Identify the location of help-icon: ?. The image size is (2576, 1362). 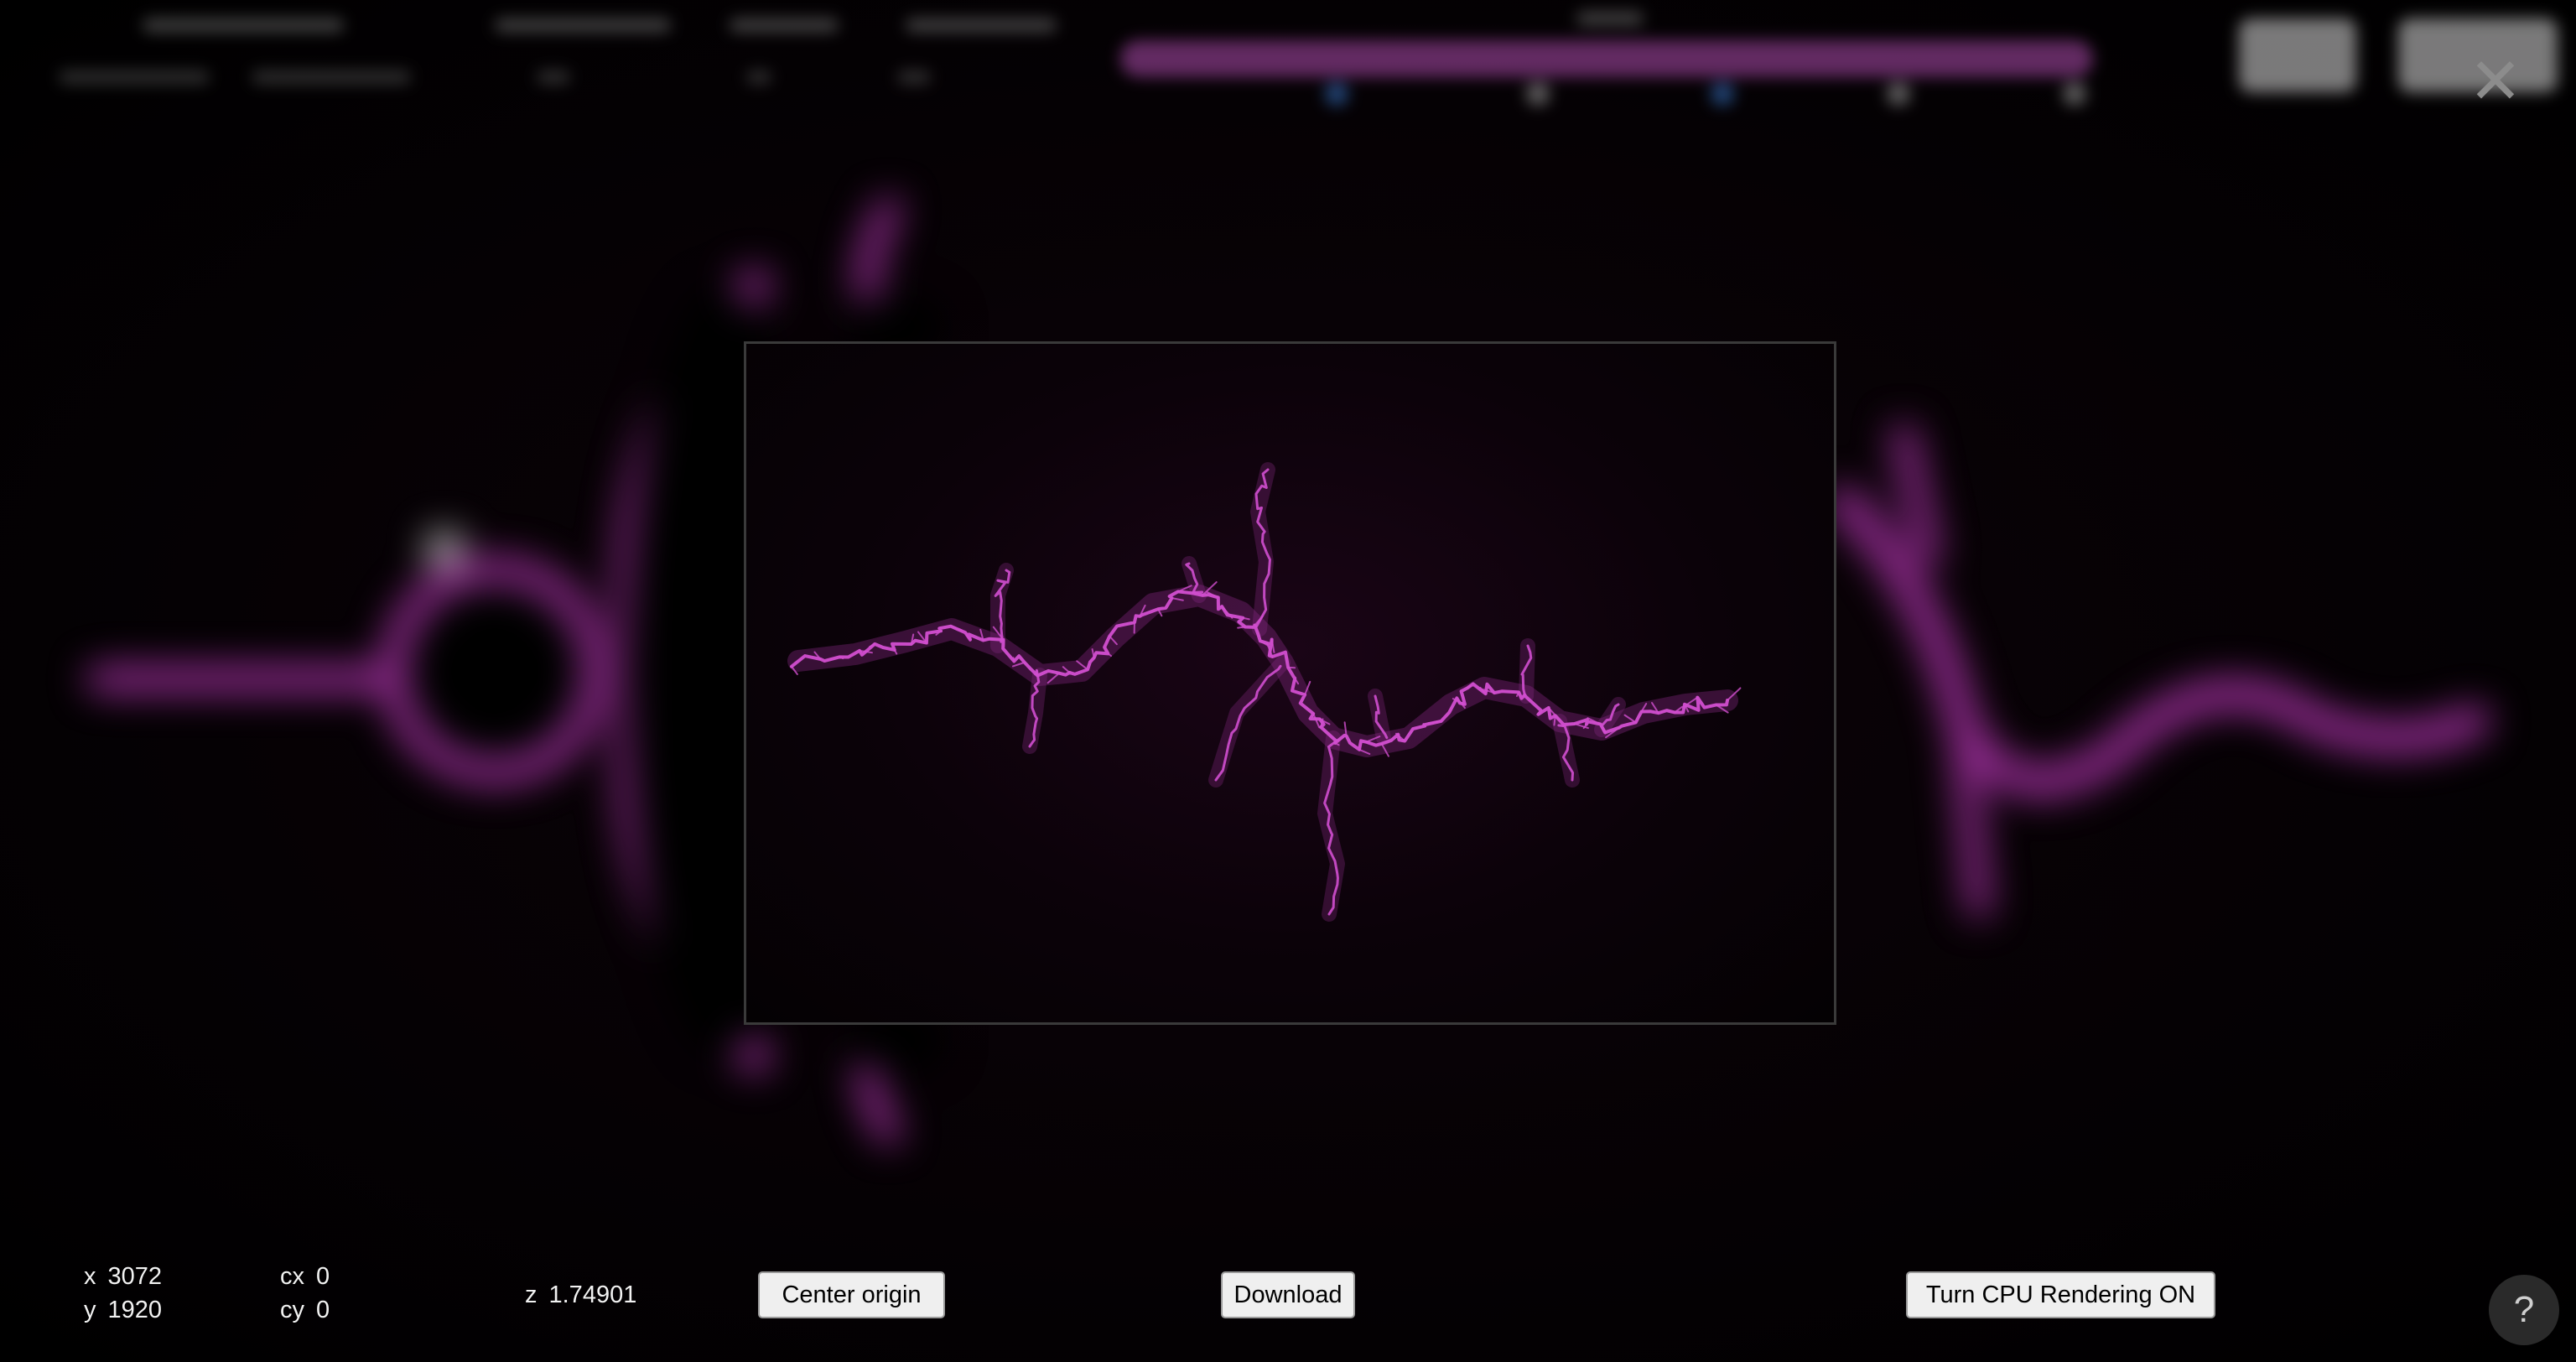
(2524, 1309).